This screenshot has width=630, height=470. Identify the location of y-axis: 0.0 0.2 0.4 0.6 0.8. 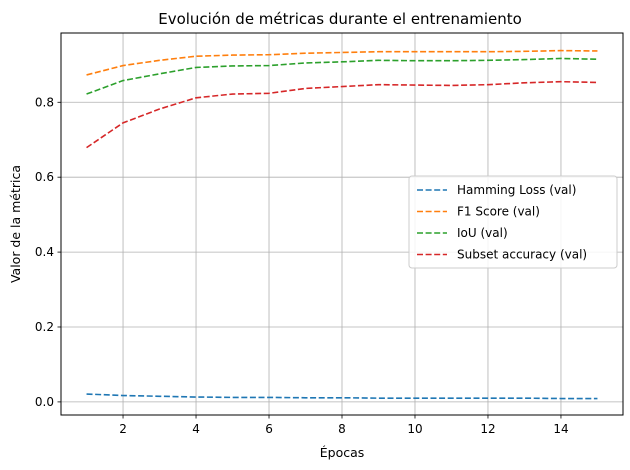
(48, 252).